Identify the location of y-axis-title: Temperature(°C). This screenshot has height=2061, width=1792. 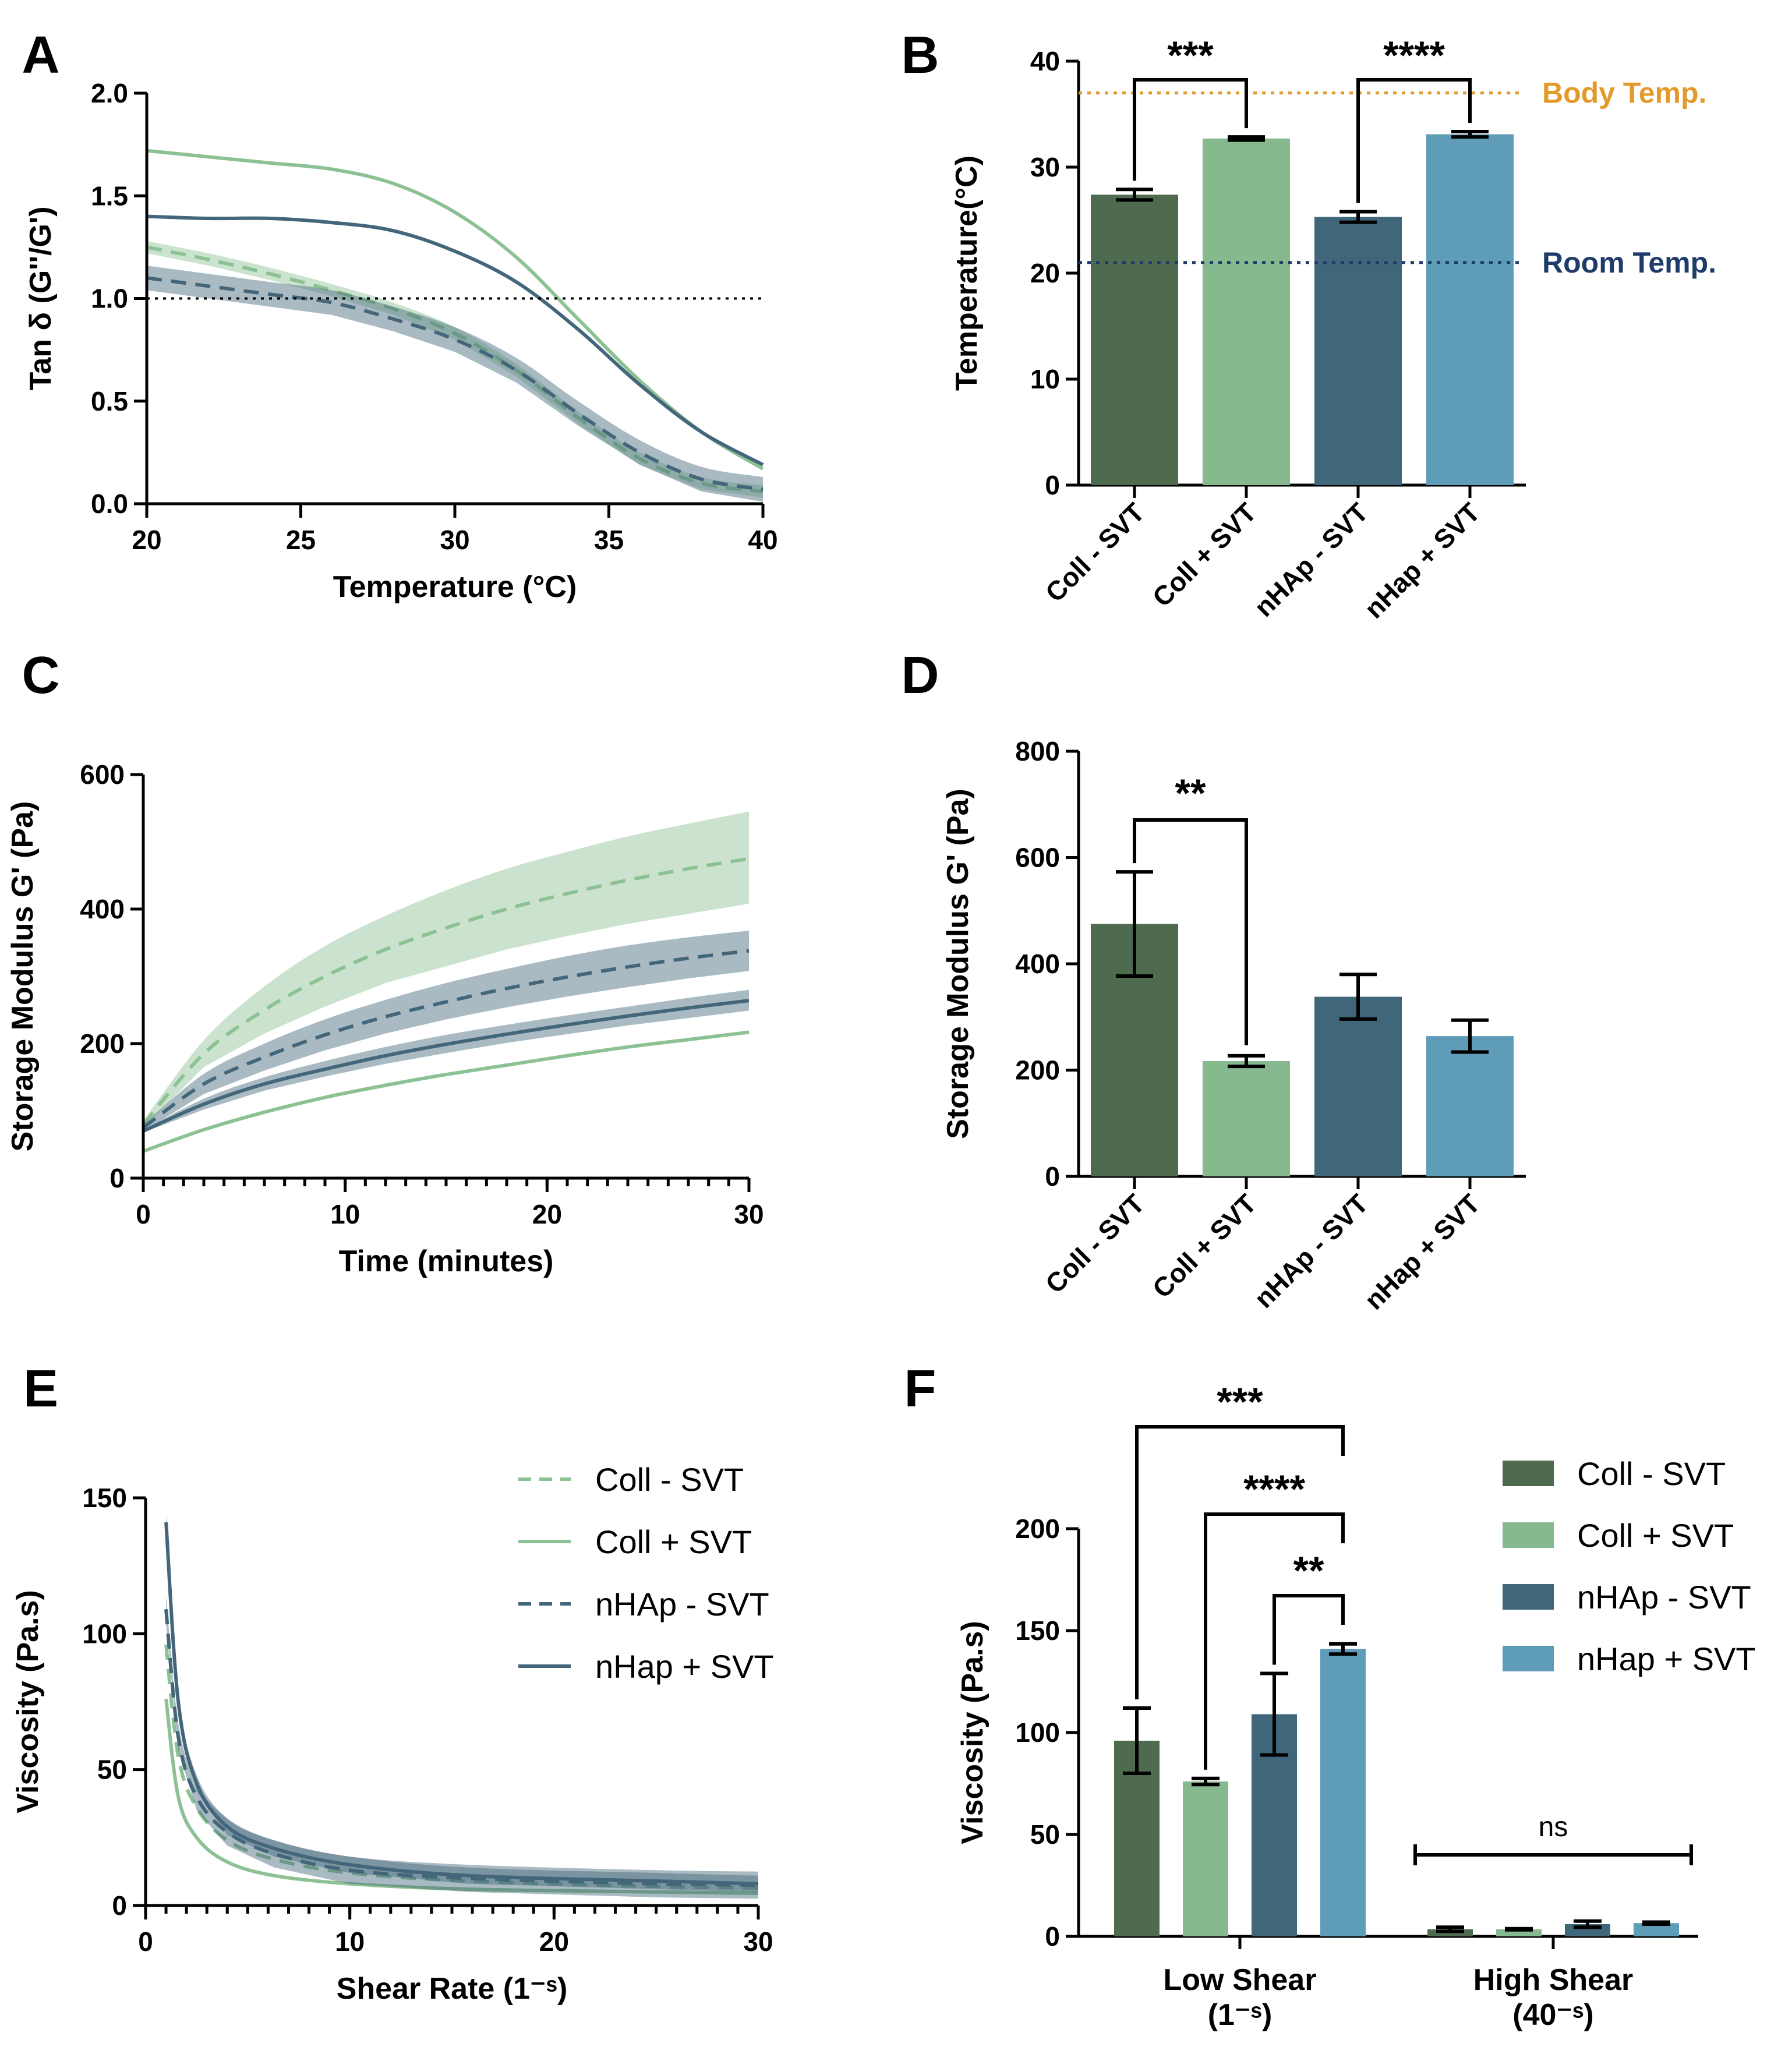
(967, 273).